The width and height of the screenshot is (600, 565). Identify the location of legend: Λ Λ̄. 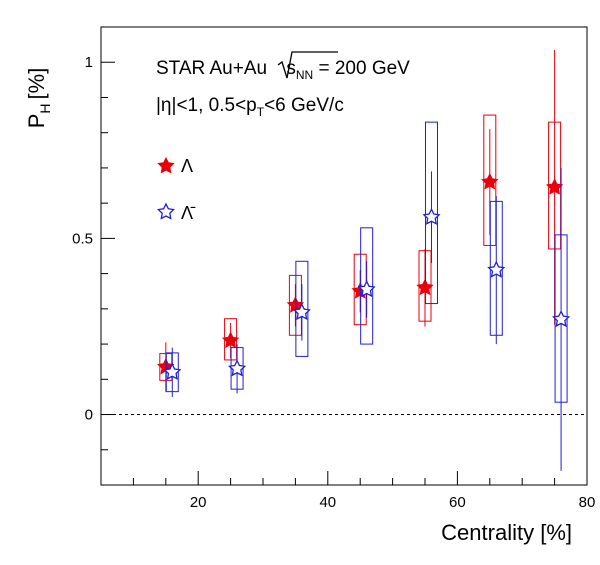
(176, 189).